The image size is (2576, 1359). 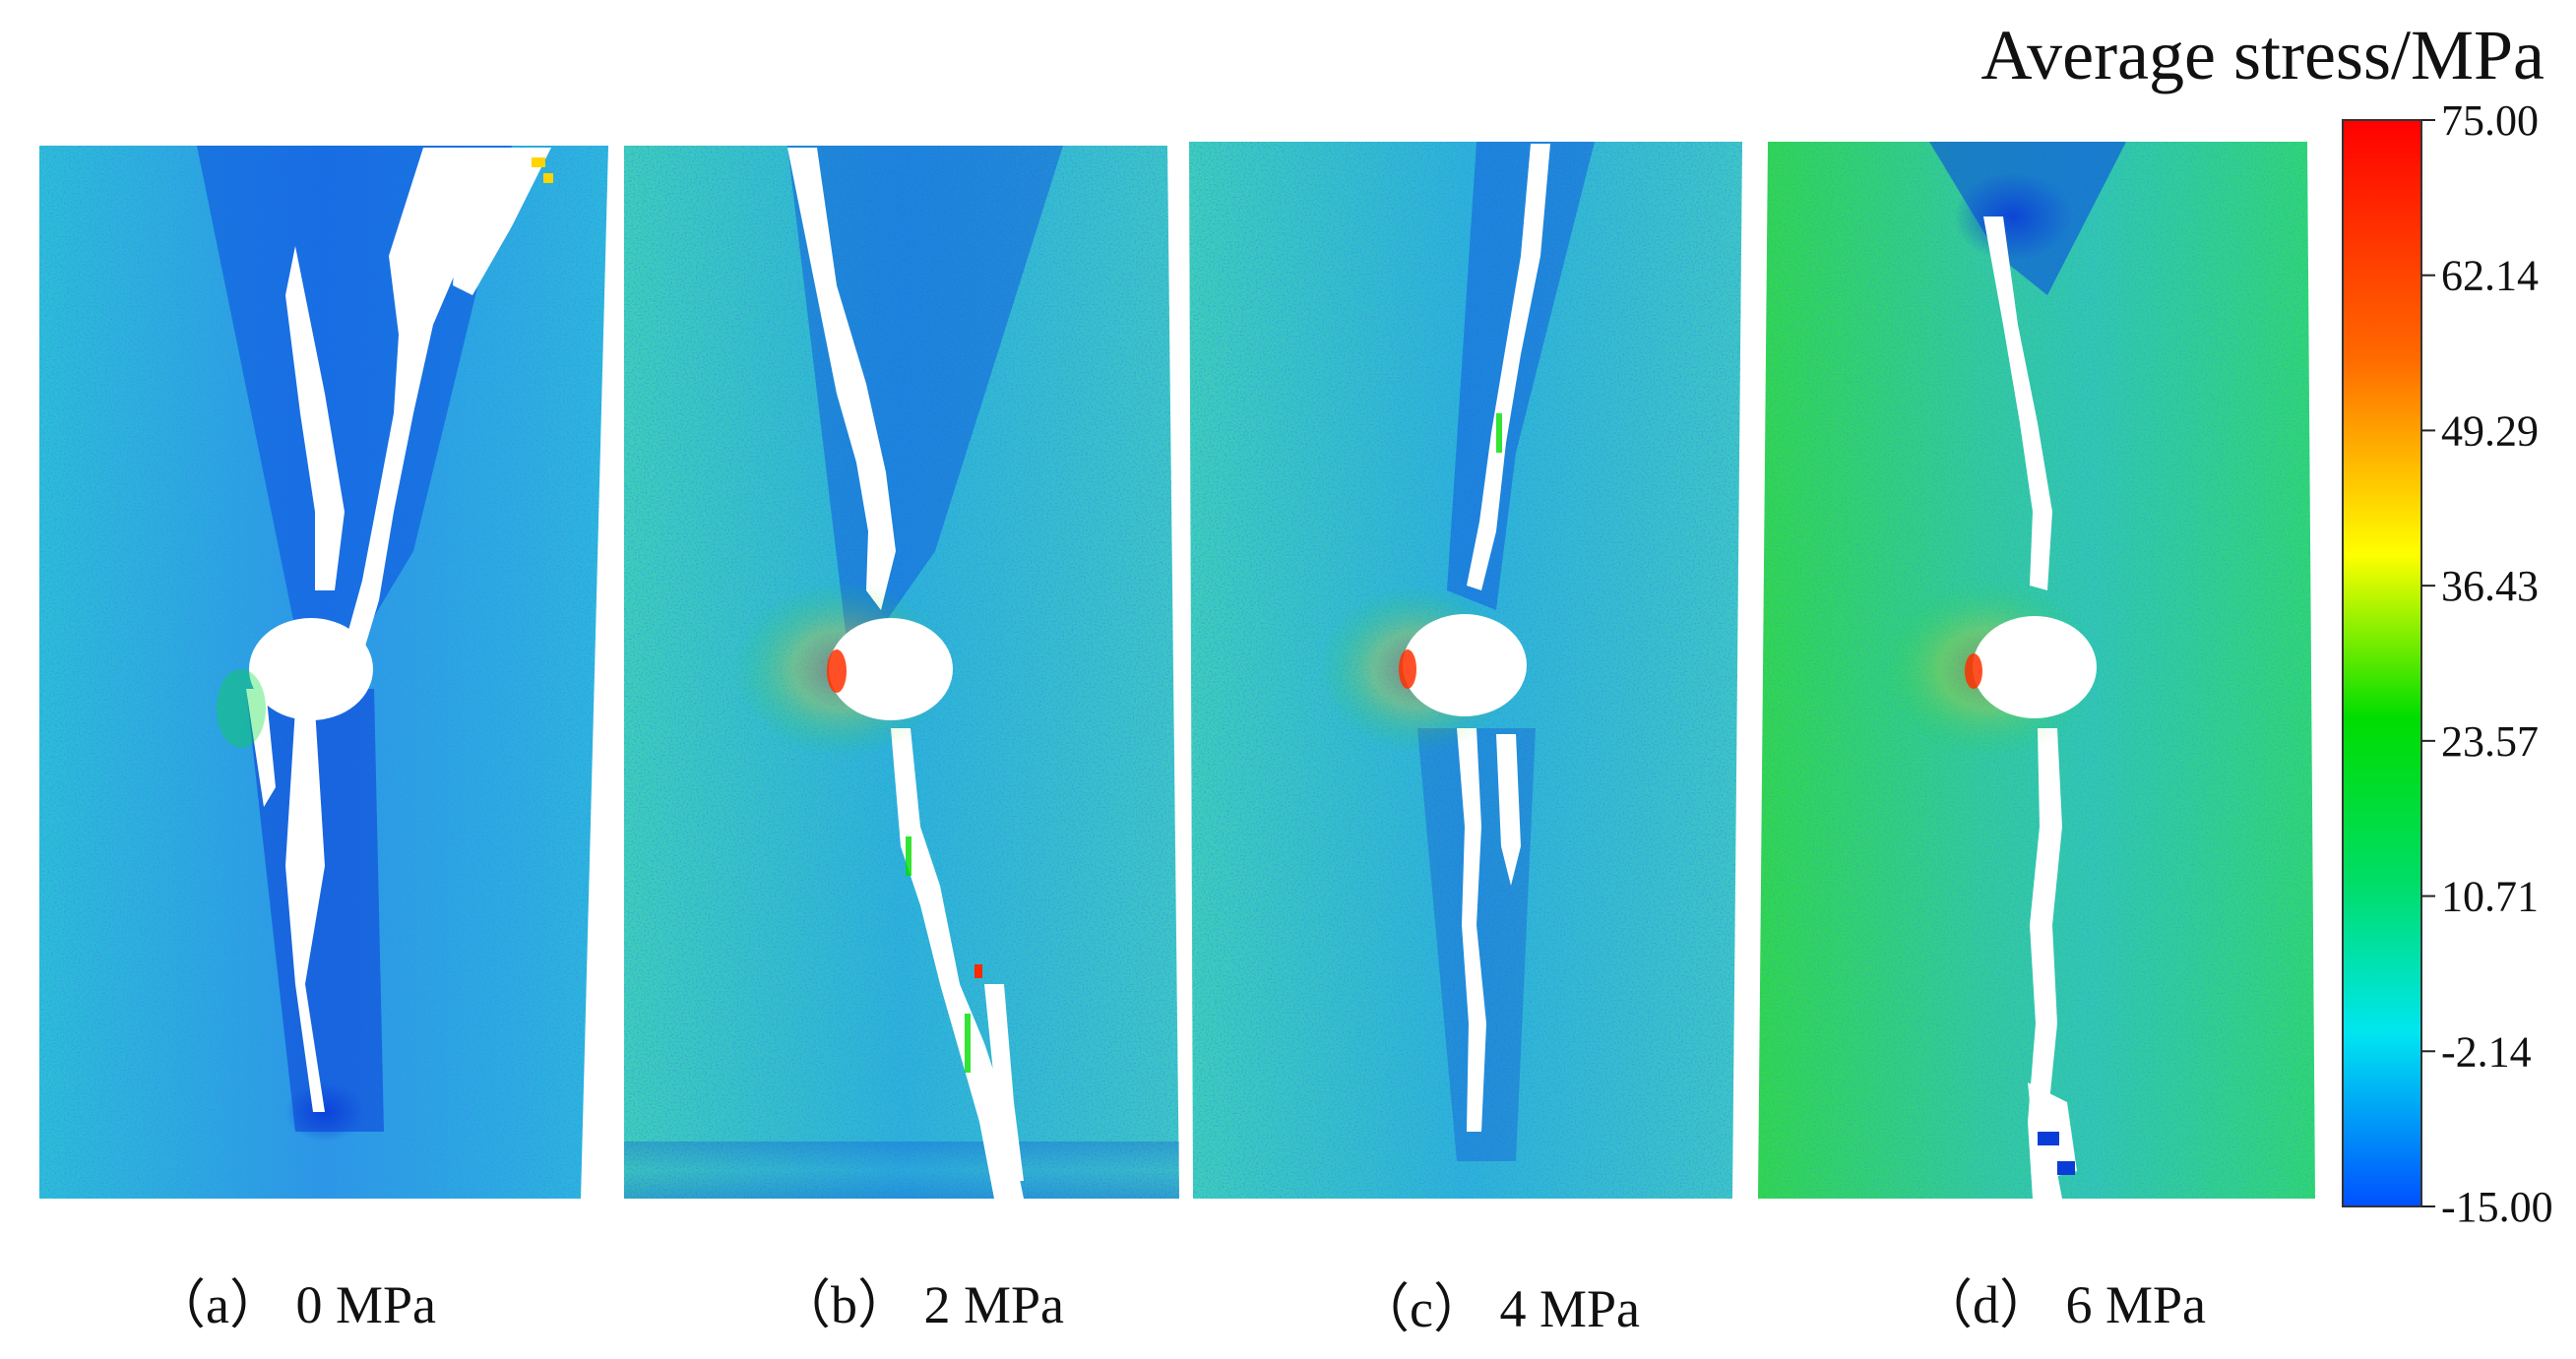 I want to click on caption-c: （c） 4 MPa, so click(x=1498, y=1308).